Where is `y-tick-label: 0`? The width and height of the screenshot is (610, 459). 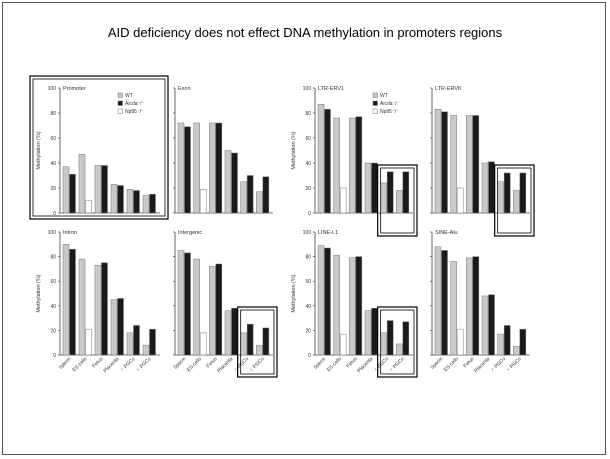 y-tick-label: 0 is located at coordinates (309, 214).